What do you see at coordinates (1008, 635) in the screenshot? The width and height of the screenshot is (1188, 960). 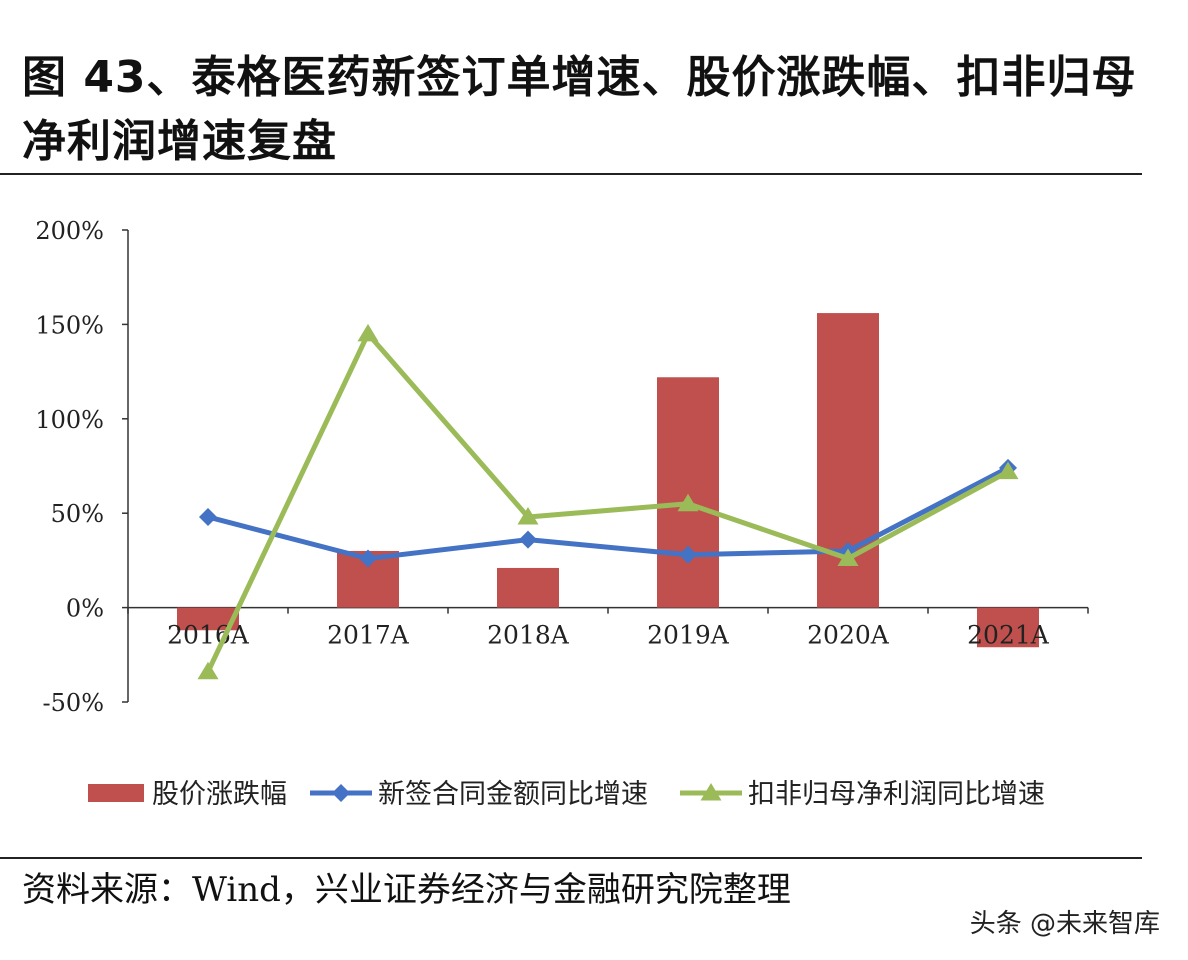 I see `x-tick-label: 2021A` at bounding box center [1008, 635].